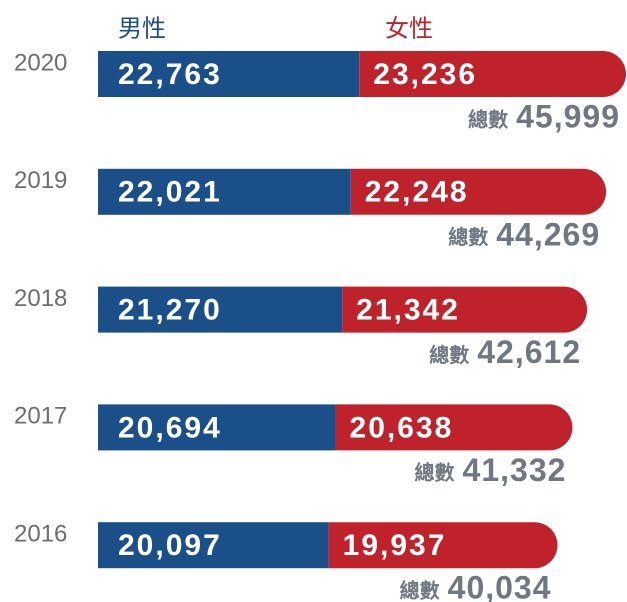  Describe the element at coordinates (500, 586) in the screenshot. I see `total-value: 40,034` at that location.